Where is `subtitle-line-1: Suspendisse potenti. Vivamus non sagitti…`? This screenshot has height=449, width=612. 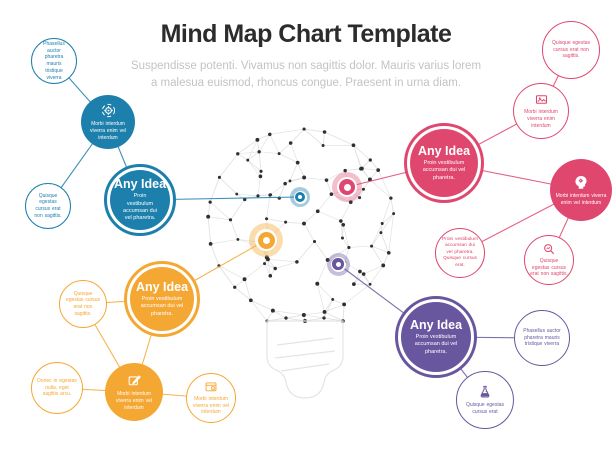
subtitle-line-1: Suspendisse potenti. Vivamus non sagitti… is located at coordinates (306, 66).